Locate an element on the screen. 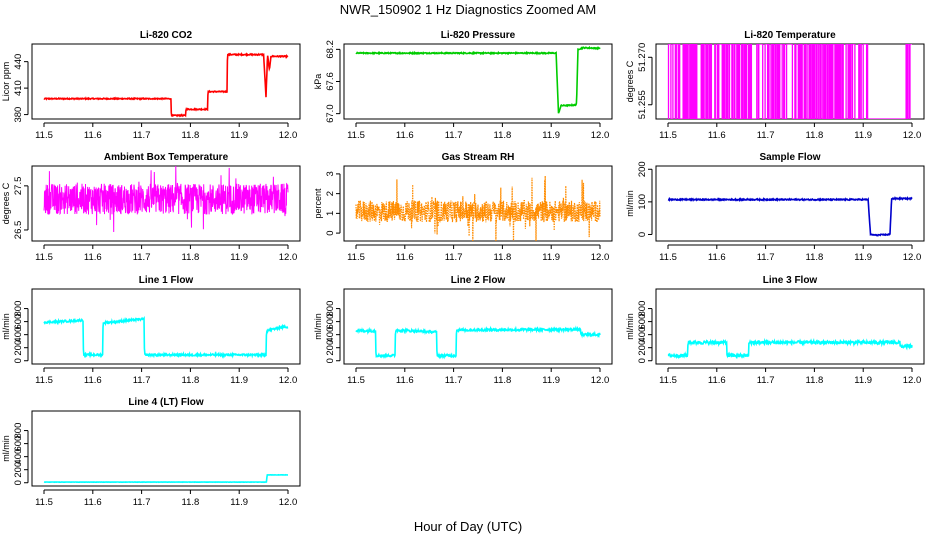 The image size is (936, 540). y-tick-label: 51.255 is located at coordinates (642, 104).